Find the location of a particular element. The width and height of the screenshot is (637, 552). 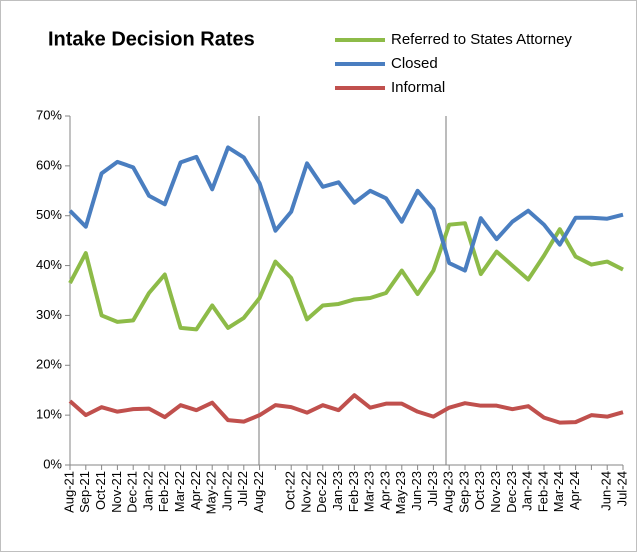

x-tick-label: Jul-24 is located at coordinates (621, 488).